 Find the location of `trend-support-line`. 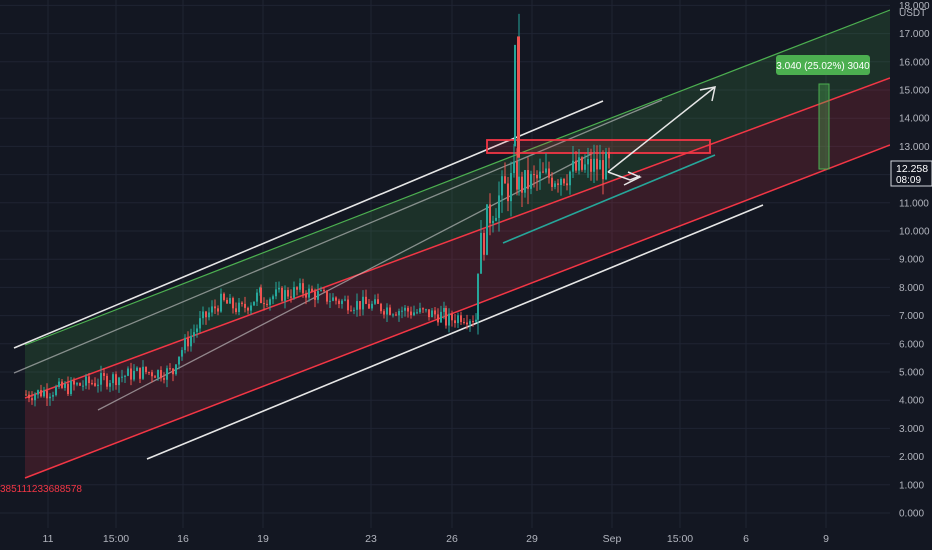

trend-support-line is located at coordinates (609, 199).